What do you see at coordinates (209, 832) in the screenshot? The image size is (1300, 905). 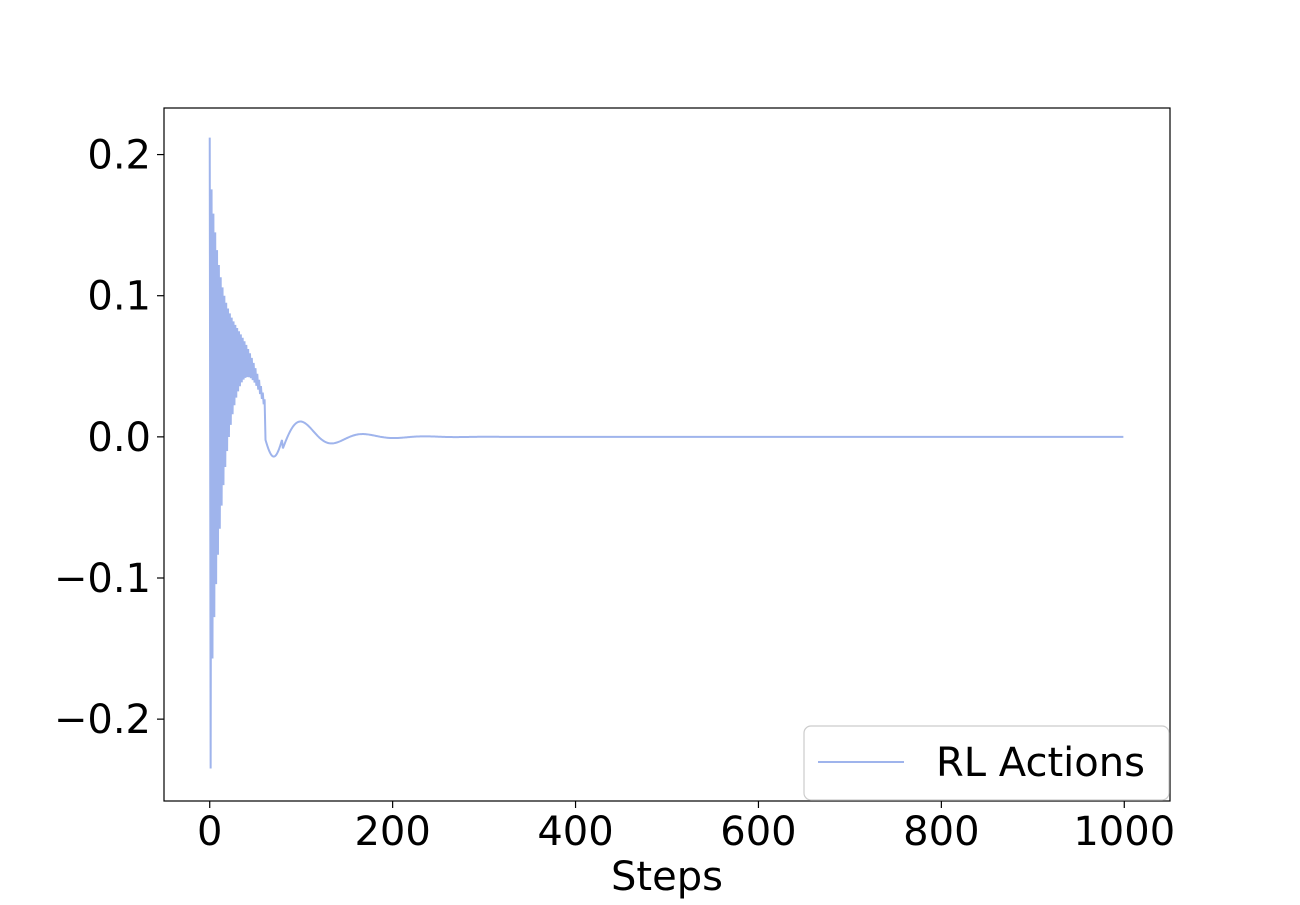 I see `x-tick-label: 0` at bounding box center [209, 832].